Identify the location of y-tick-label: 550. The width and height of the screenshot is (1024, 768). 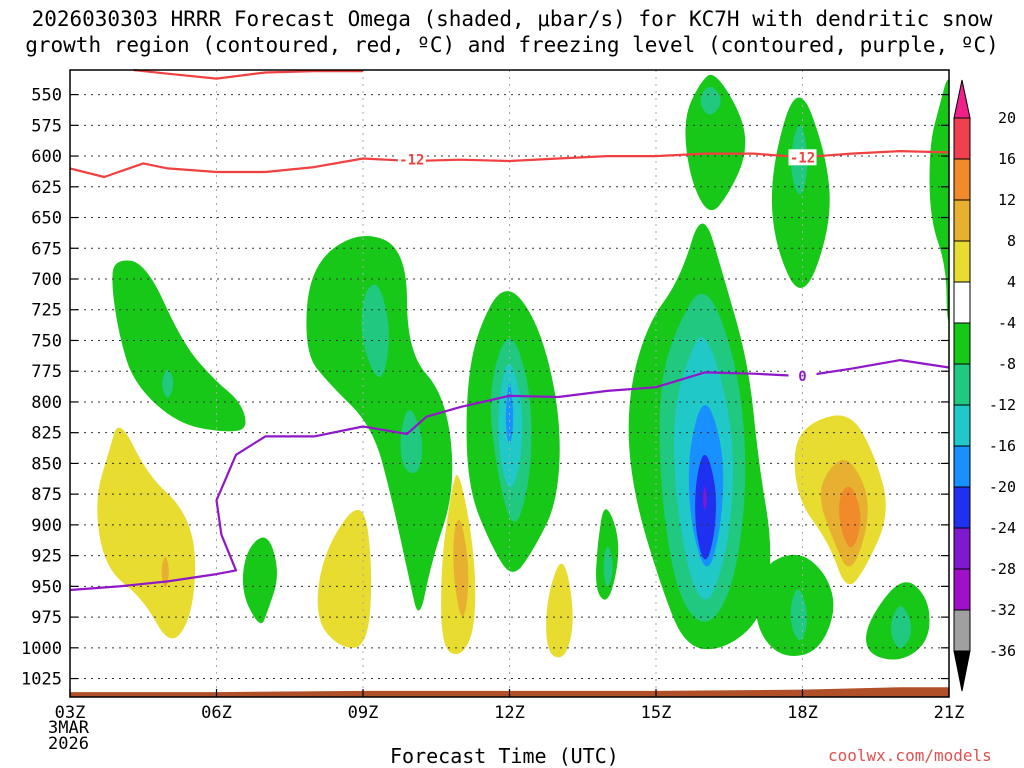
(46, 96).